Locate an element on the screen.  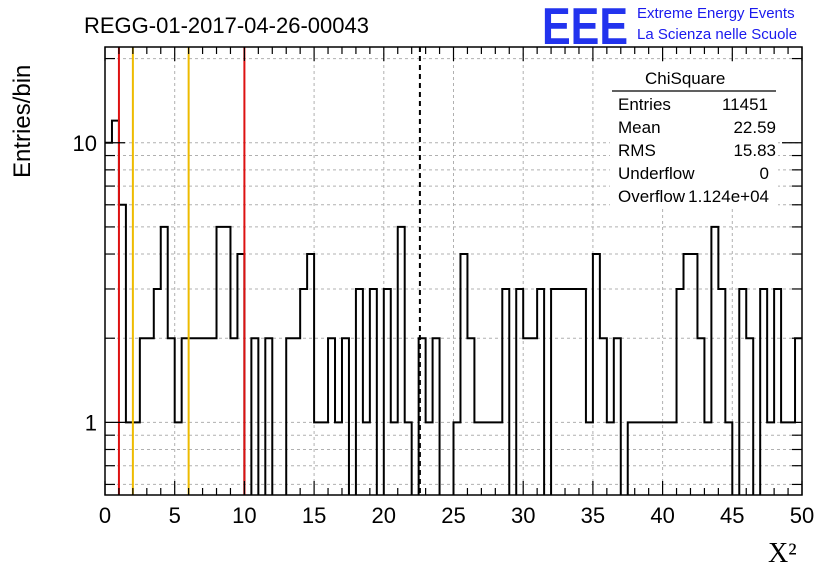
stats-value-mean: 22.59 is located at coordinates (754, 127).